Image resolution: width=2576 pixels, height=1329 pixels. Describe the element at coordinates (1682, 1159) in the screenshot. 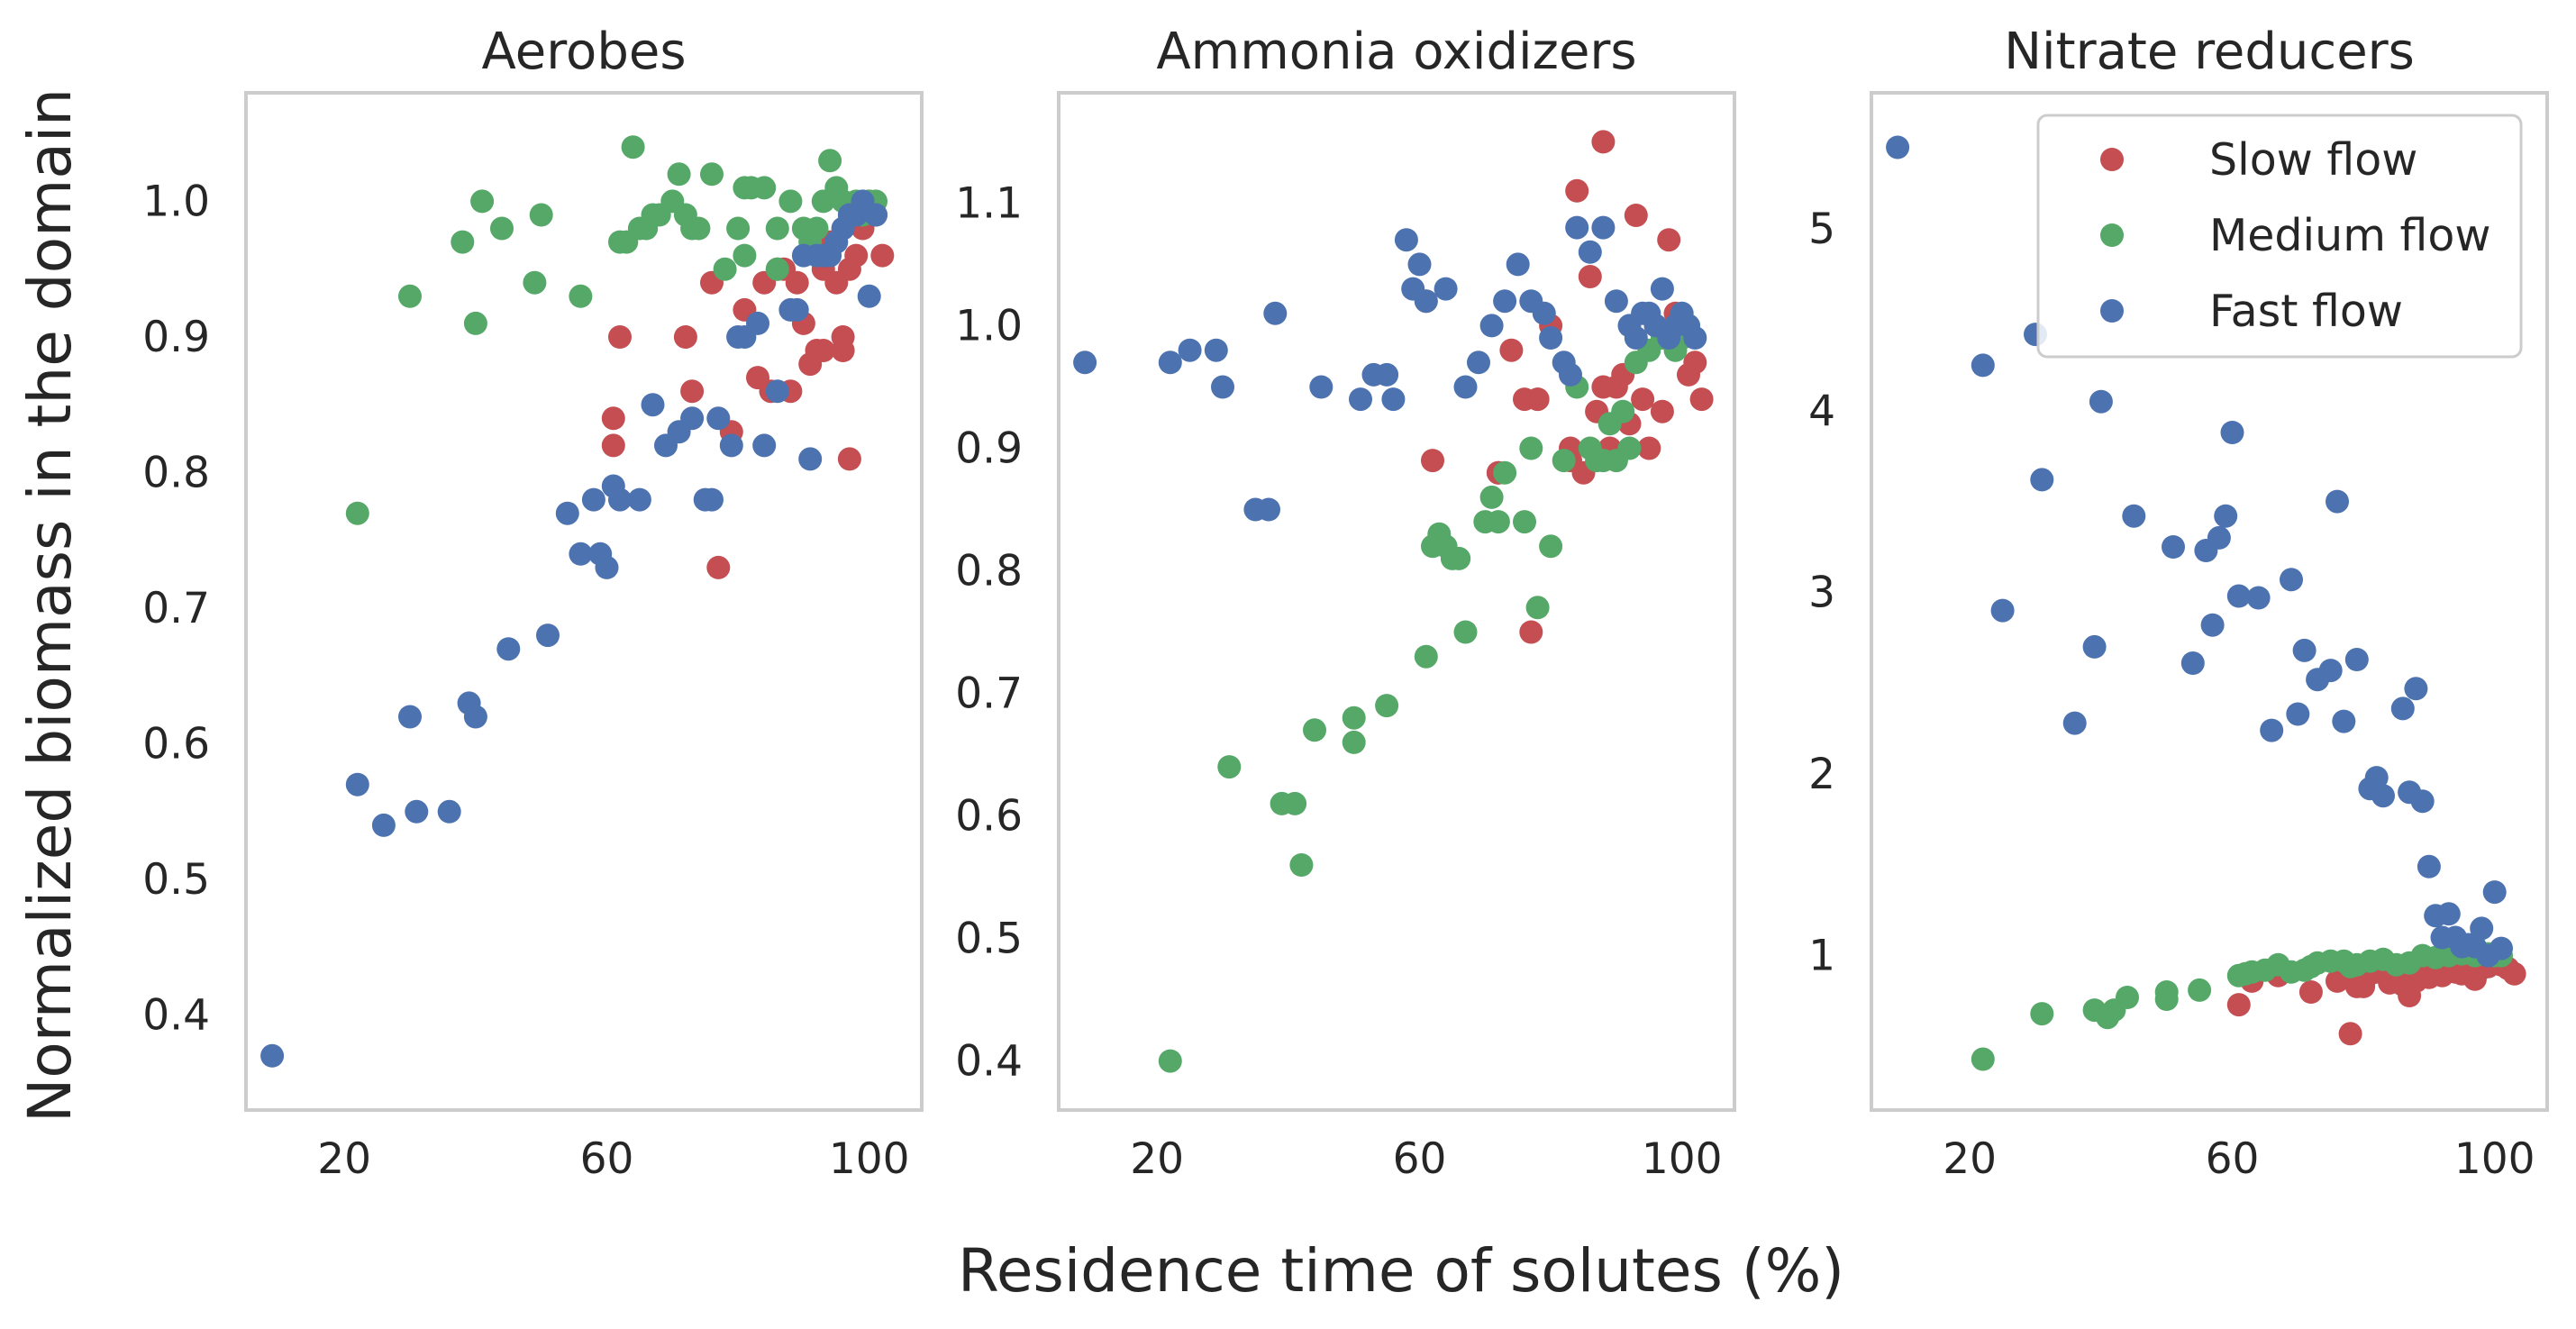

I see `panel-ammonia-oxidizers-x-tick-label: 100` at that location.